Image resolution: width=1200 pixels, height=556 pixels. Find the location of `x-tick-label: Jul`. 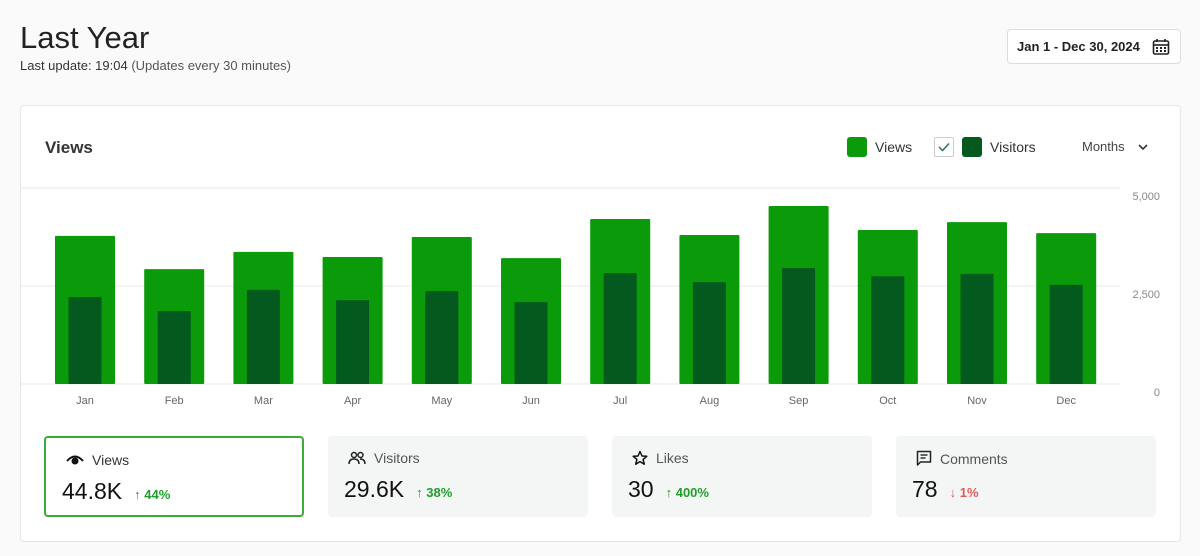

x-tick-label: Jul is located at coordinates (620, 401).